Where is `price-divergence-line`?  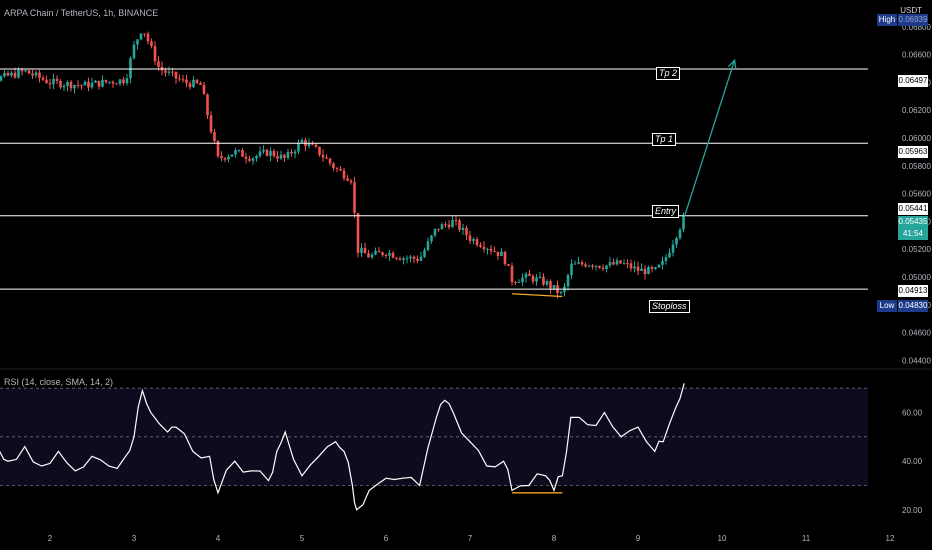
price-divergence-line is located at coordinates (537, 295).